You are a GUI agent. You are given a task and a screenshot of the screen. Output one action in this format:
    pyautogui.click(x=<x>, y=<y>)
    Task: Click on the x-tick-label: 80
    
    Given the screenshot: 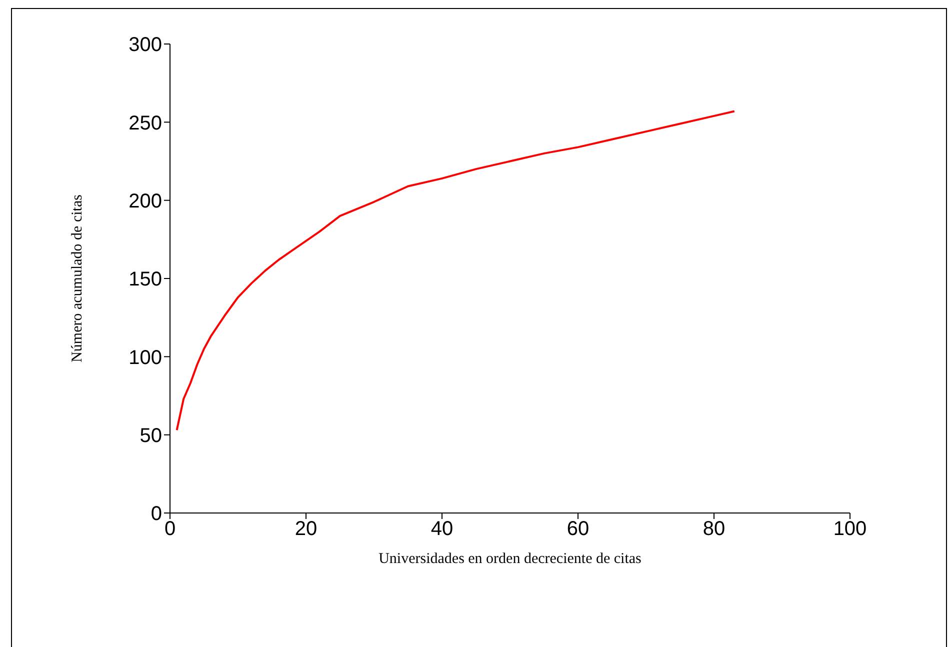 What is the action you would take?
    pyautogui.click(x=714, y=529)
    